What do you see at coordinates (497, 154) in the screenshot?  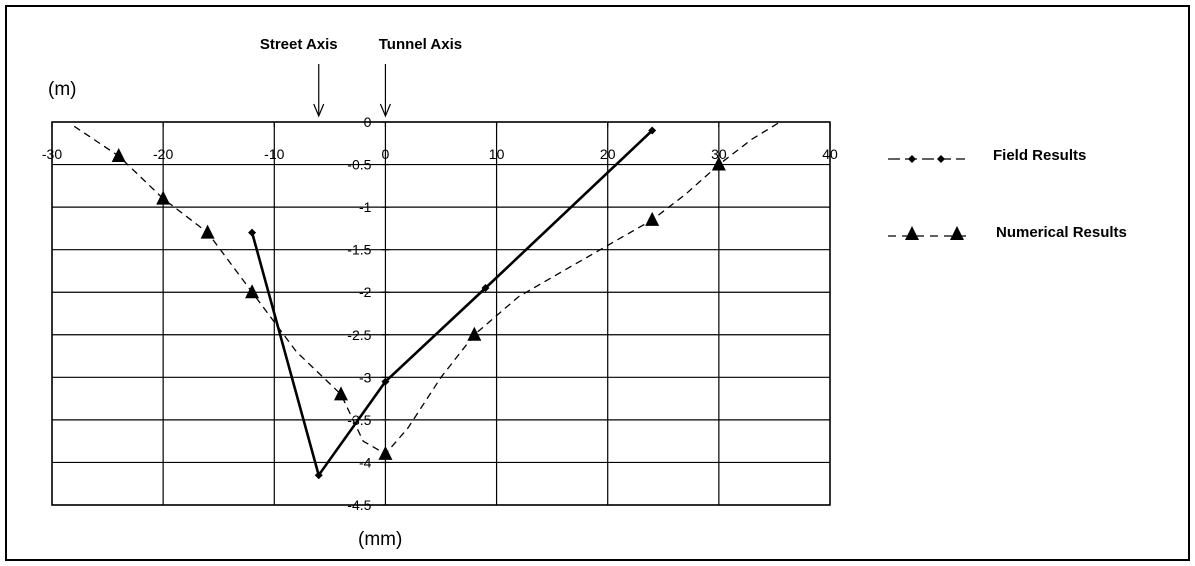 I see `x-tick-label: 10` at bounding box center [497, 154].